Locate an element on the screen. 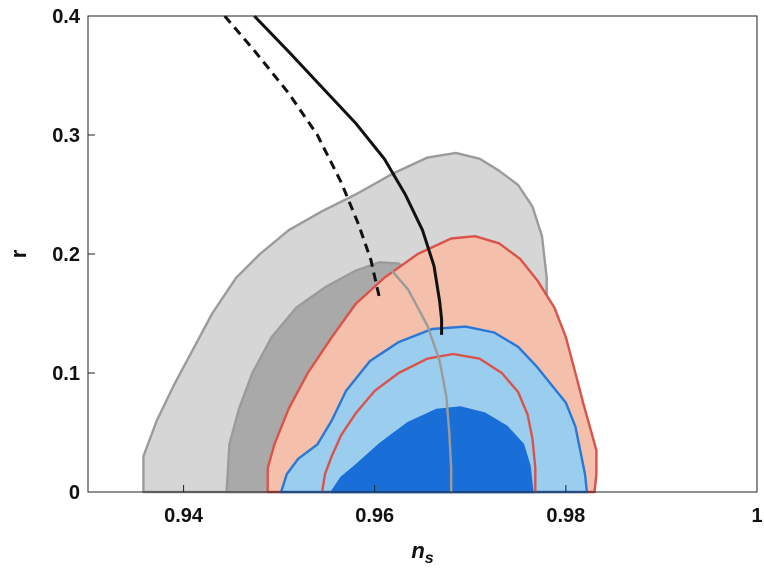  y-tick-label: 0.3 is located at coordinates (66, 136).